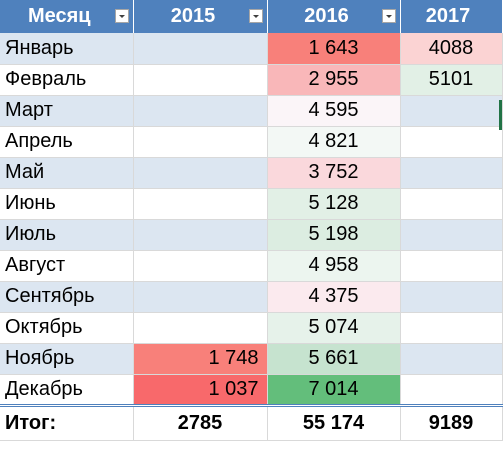  I want to click on month-cell: Июль, so click(67, 235).